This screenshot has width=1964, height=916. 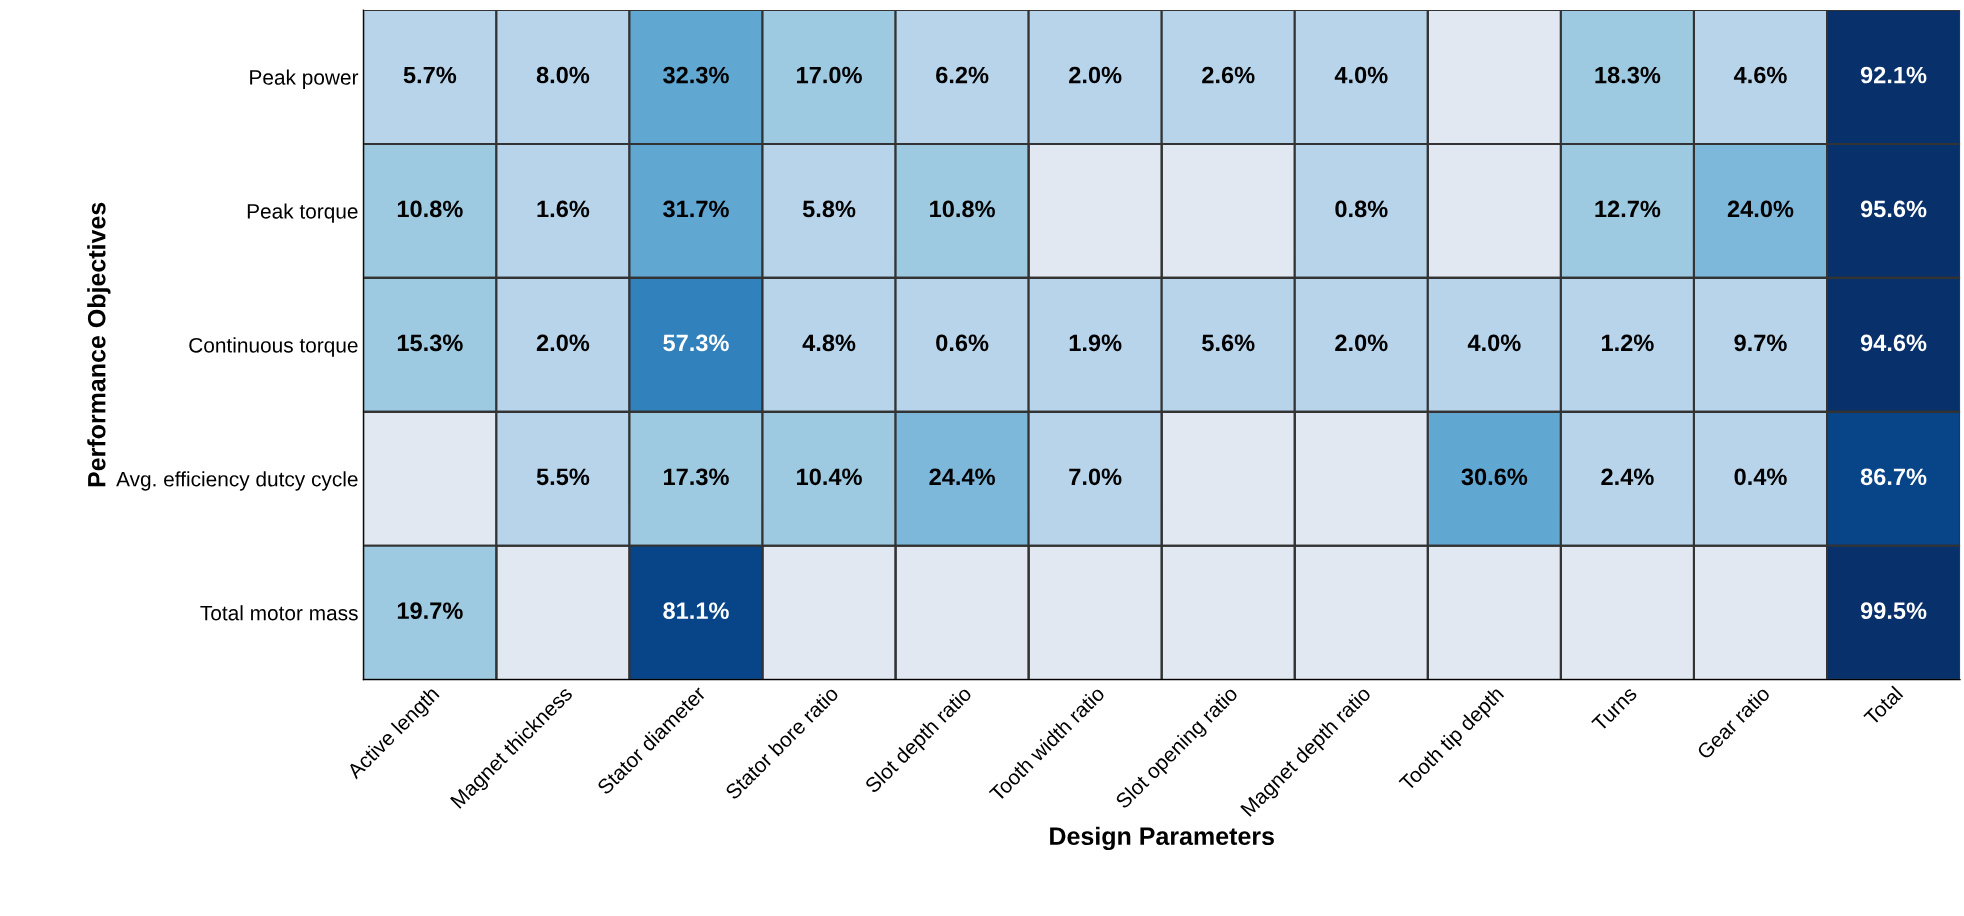 I want to click on data-label: 32.3%, so click(x=696, y=75).